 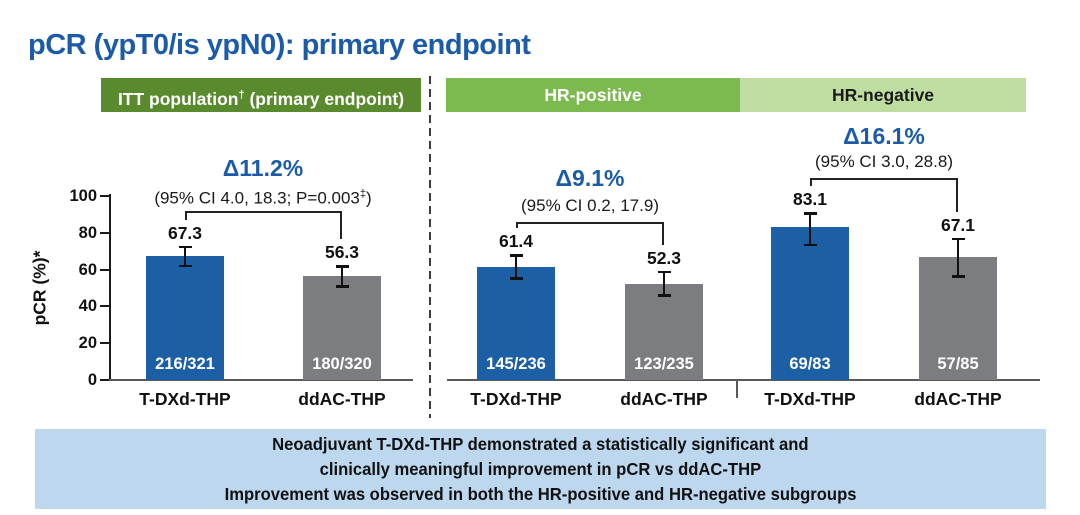 What do you see at coordinates (185, 364) in the screenshot?
I see `bar-n-label: 216/321` at bounding box center [185, 364].